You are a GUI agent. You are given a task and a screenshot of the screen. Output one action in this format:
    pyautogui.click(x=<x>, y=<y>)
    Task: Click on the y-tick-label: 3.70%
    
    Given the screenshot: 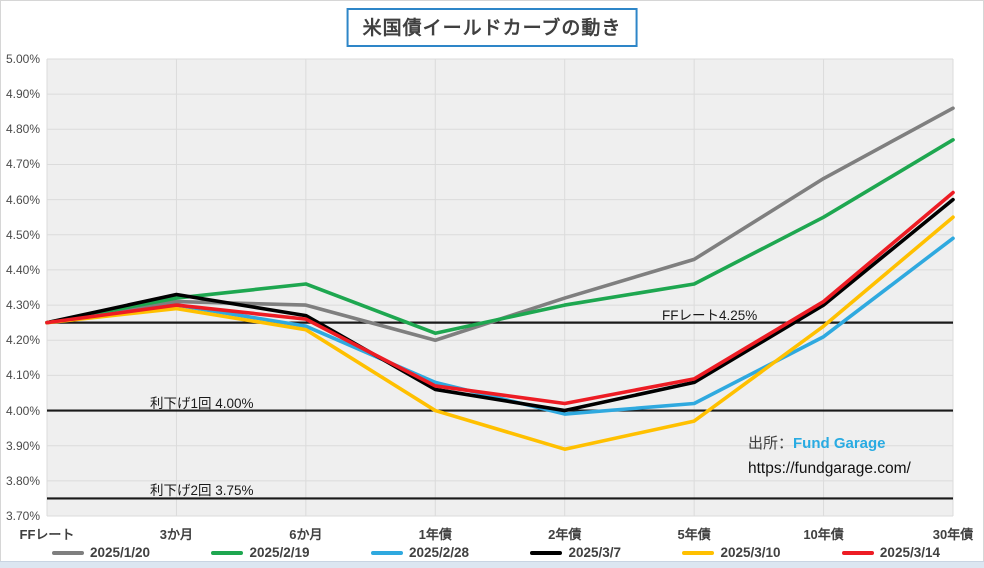 What is the action you would take?
    pyautogui.click(x=22, y=516)
    